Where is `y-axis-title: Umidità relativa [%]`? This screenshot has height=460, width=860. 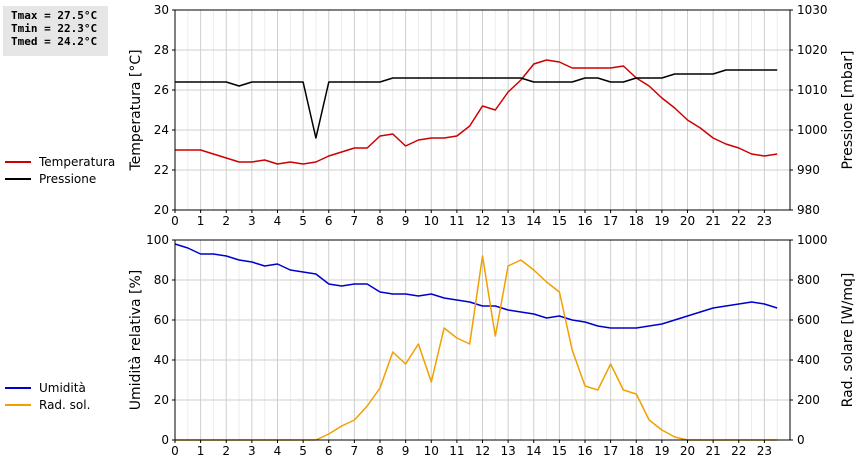
y-axis-title: Umidità relativa [%] is located at coordinates (136, 340).